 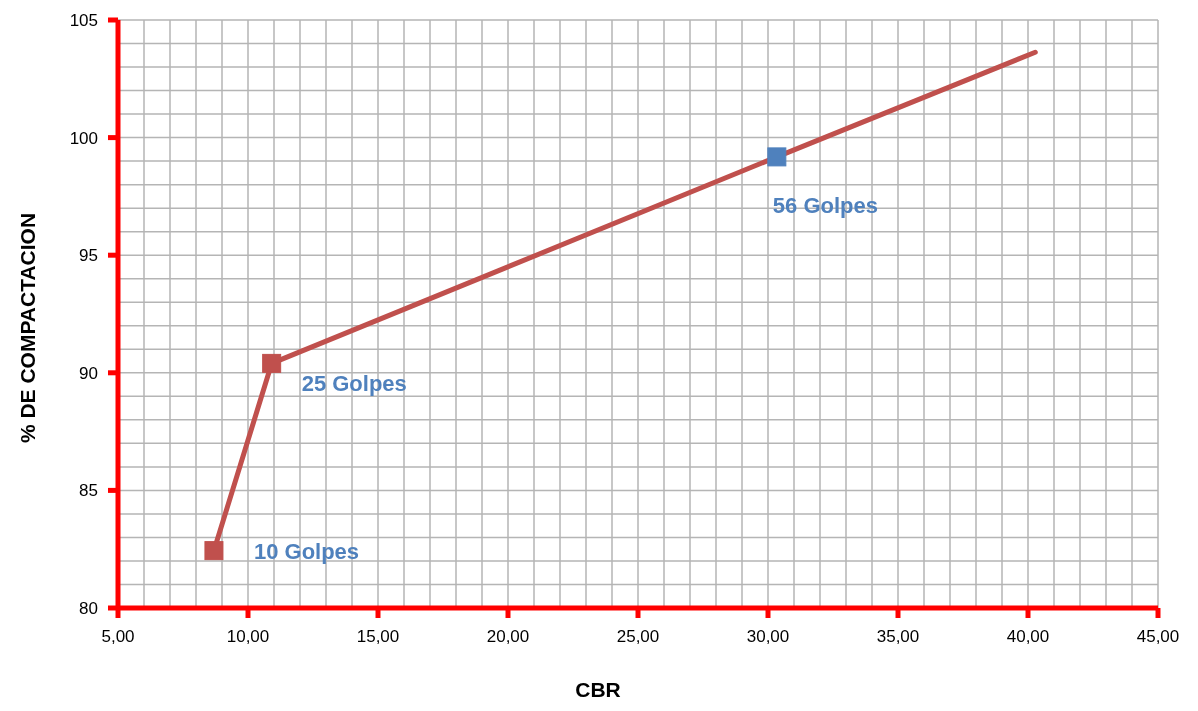 What do you see at coordinates (378, 636) in the screenshot?
I see `x-tick-label: 15,00` at bounding box center [378, 636].